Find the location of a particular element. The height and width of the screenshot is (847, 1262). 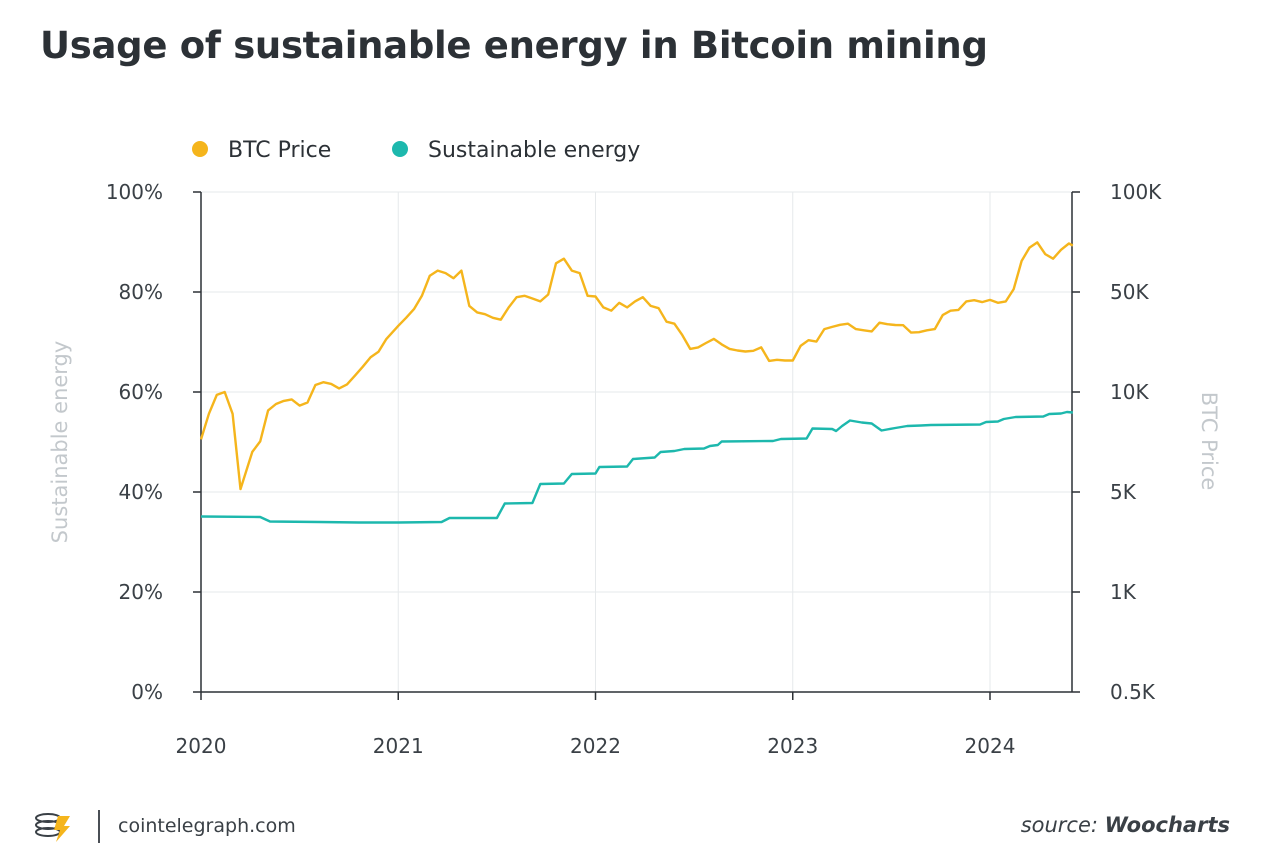

x-tick-label: 2024 is located at coordinates (990, 746).